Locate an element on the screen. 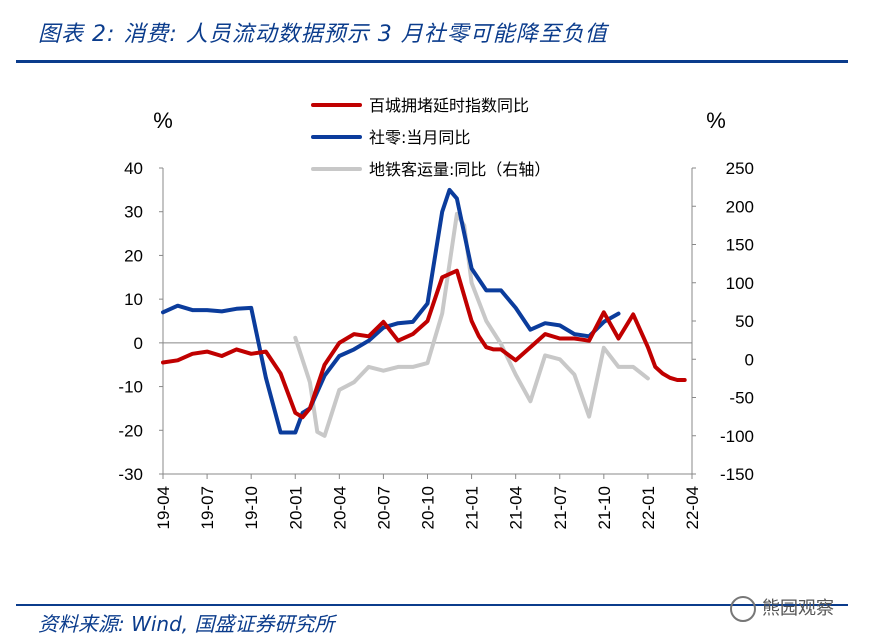  legend-label: 百城拥堵延时指数同比 is located at coordinates (449, 105).